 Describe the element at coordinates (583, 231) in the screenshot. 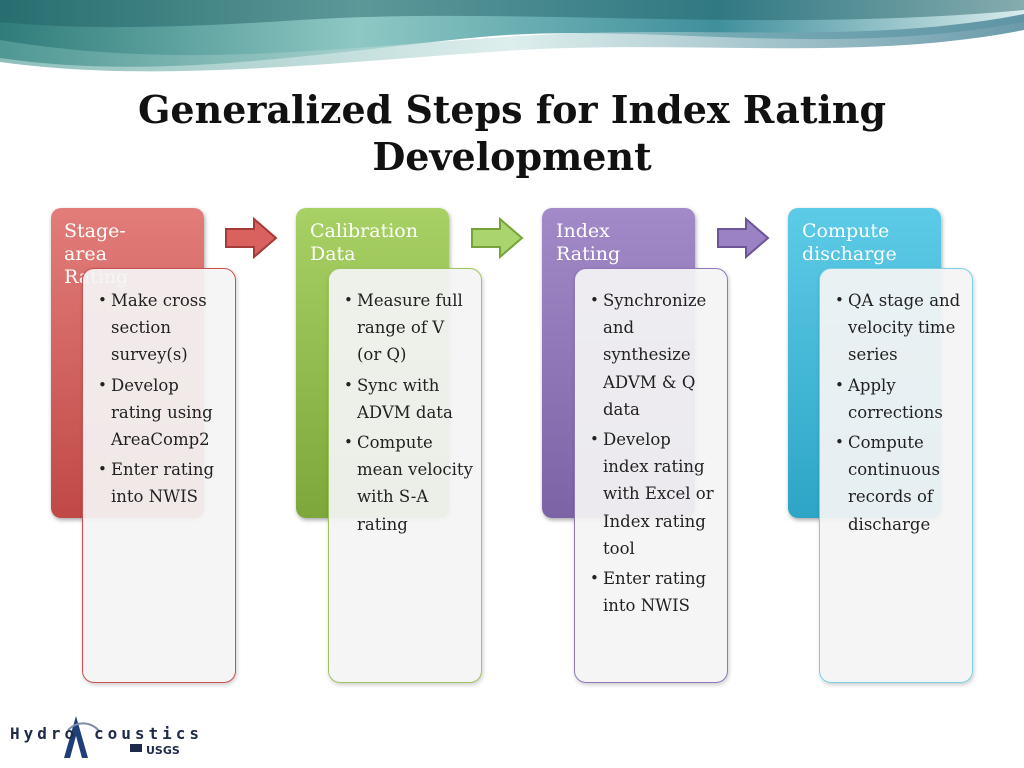

I see `step-header-line-1: Index` at that location.